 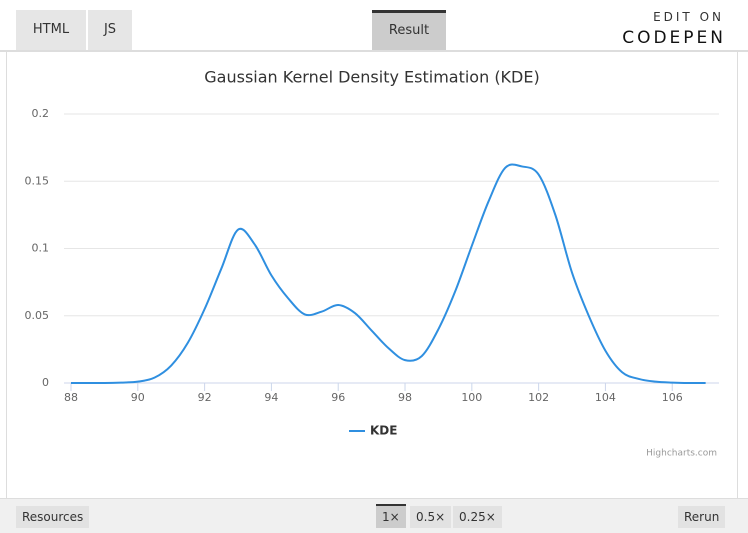 I want to click on zoom-button: 0.25×, so click(x=477, y=517).